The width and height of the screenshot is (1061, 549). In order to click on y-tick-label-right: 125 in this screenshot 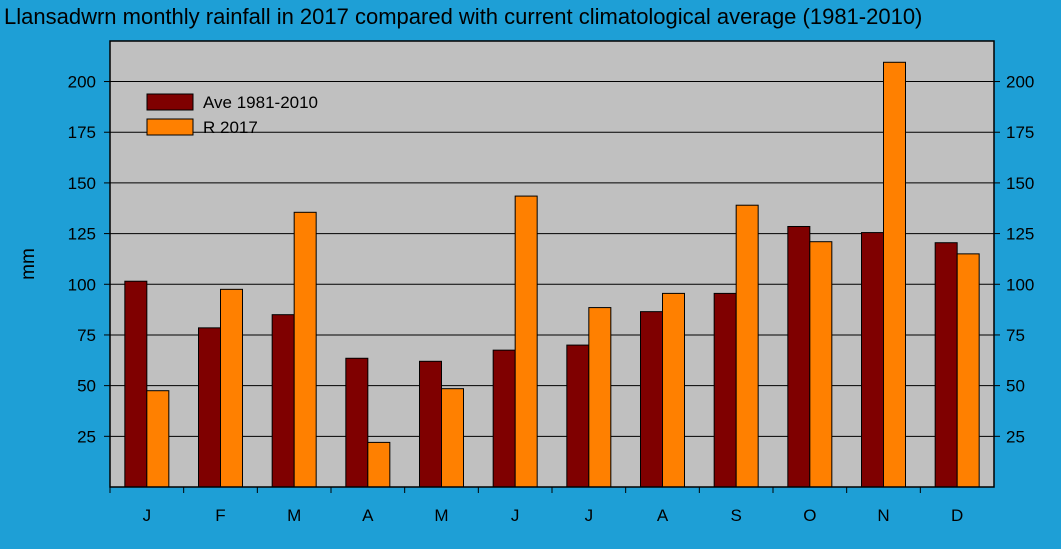, I will do `click(1020, 234)`.